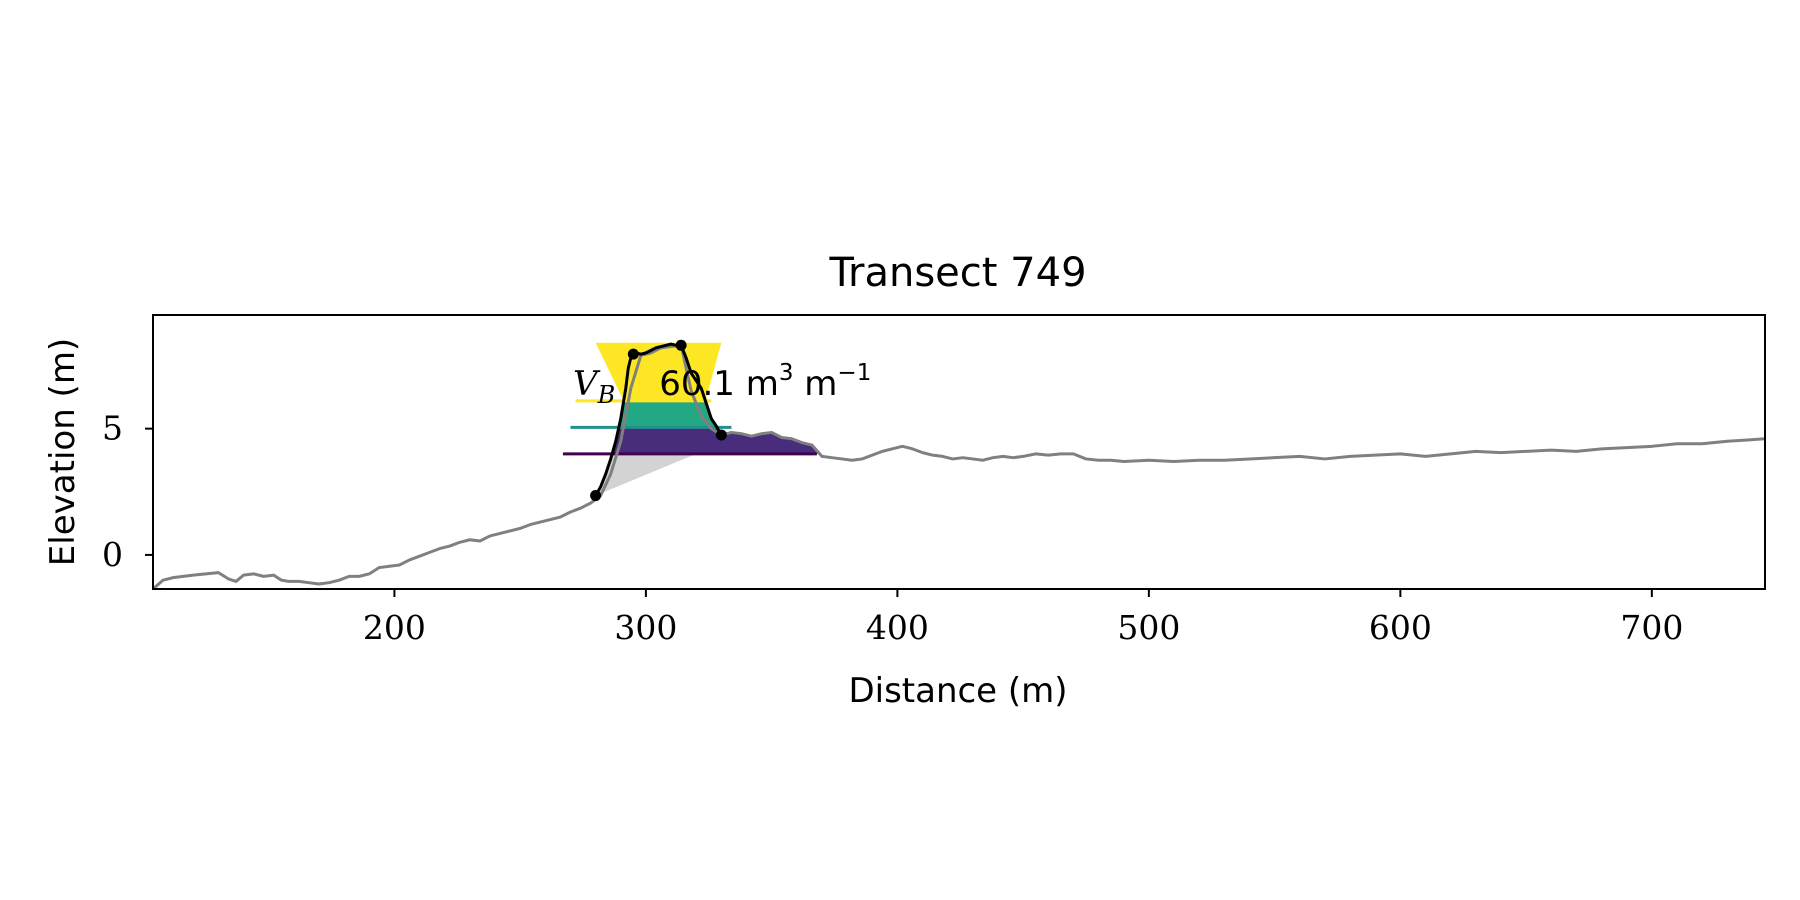  I want to click on volume-unit-tail-exponent: −1, so click(854, 373).